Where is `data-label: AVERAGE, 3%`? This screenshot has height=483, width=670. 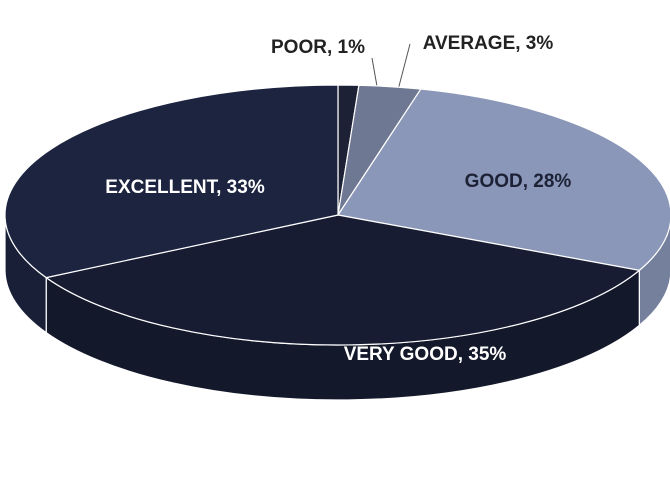 data-label: AVERAGE, 3% is located at coordinates (488, 43).